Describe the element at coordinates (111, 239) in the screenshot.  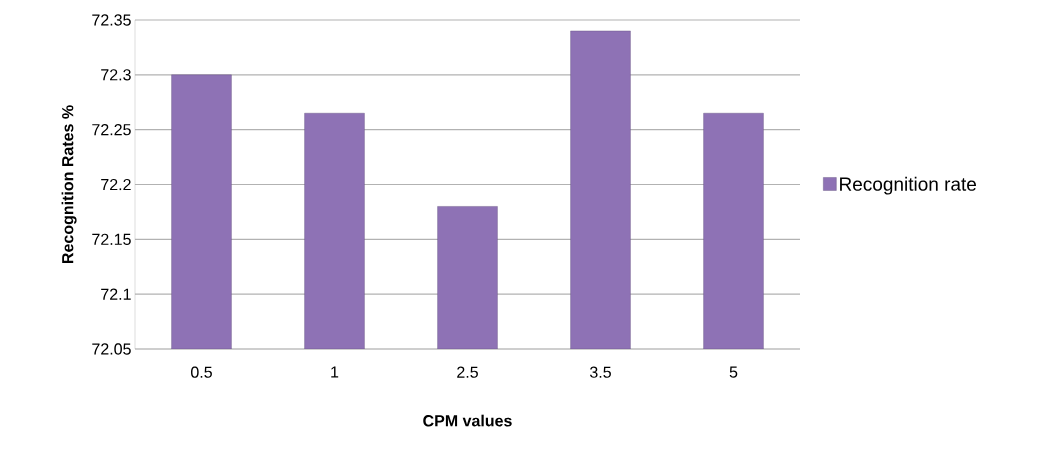
I see `y-tick-label: 72.15` at that location.